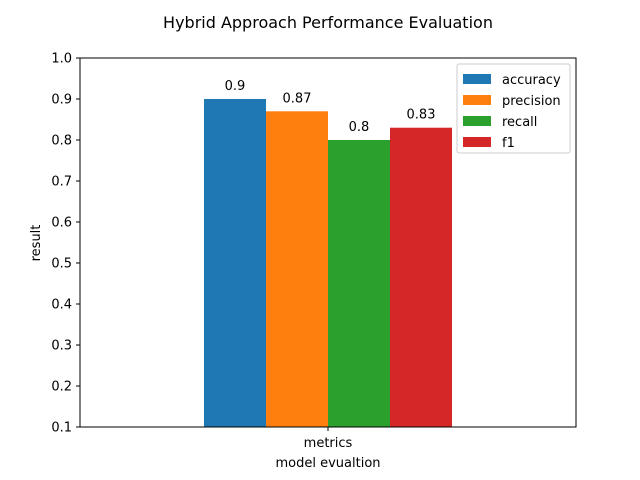 This screenshot has width=640, height=480. What do you see at coordinates (531, 101) in the screenshot?
I see `legend-label-precision: precision` at bounding box center [531, 101].